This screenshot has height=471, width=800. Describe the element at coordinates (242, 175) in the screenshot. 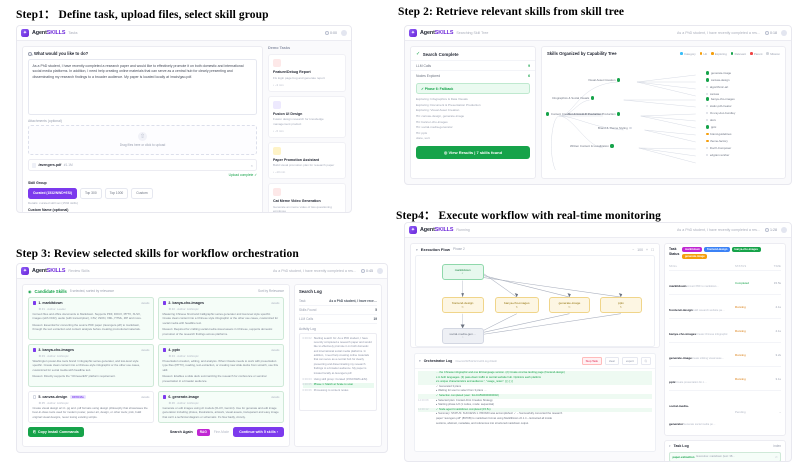

I see `upload-status: Upload complete ✓` at that location.